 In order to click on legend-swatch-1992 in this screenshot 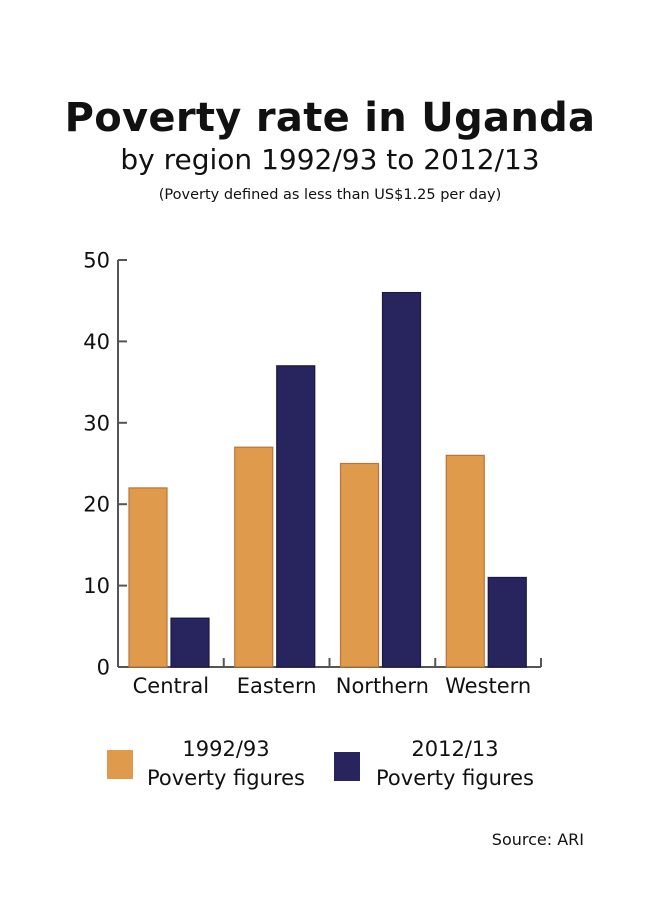, I will do `click(120, 764)`.